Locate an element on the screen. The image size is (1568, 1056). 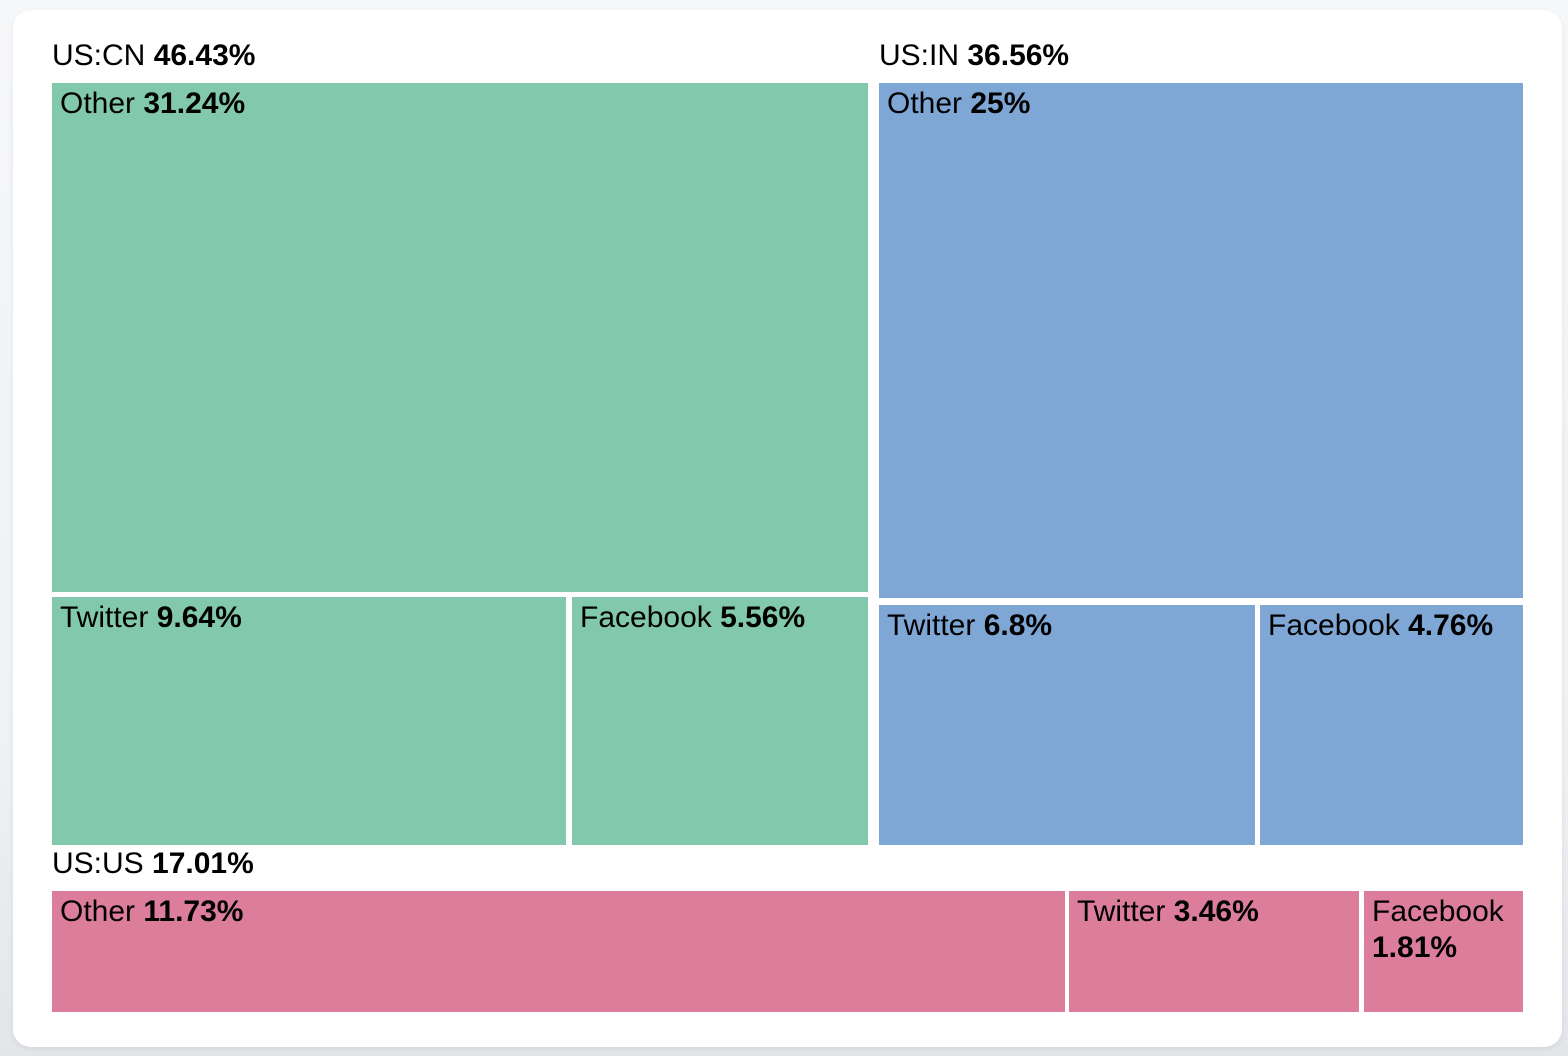
cell-value: 31.24% is located at coordinates (194, 103).